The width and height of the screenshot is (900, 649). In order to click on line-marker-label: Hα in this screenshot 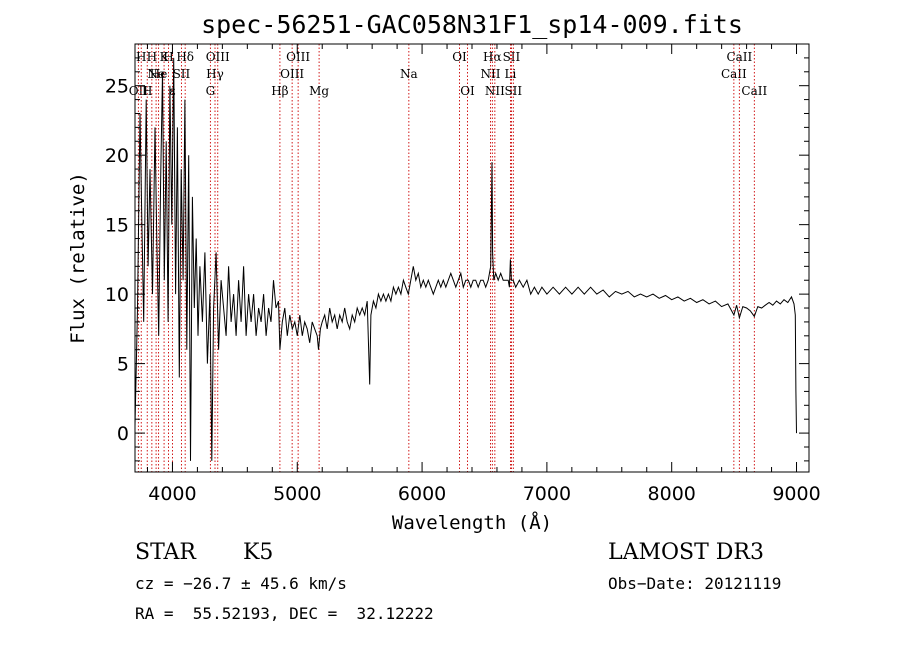, I will do `click(492, 57)`.